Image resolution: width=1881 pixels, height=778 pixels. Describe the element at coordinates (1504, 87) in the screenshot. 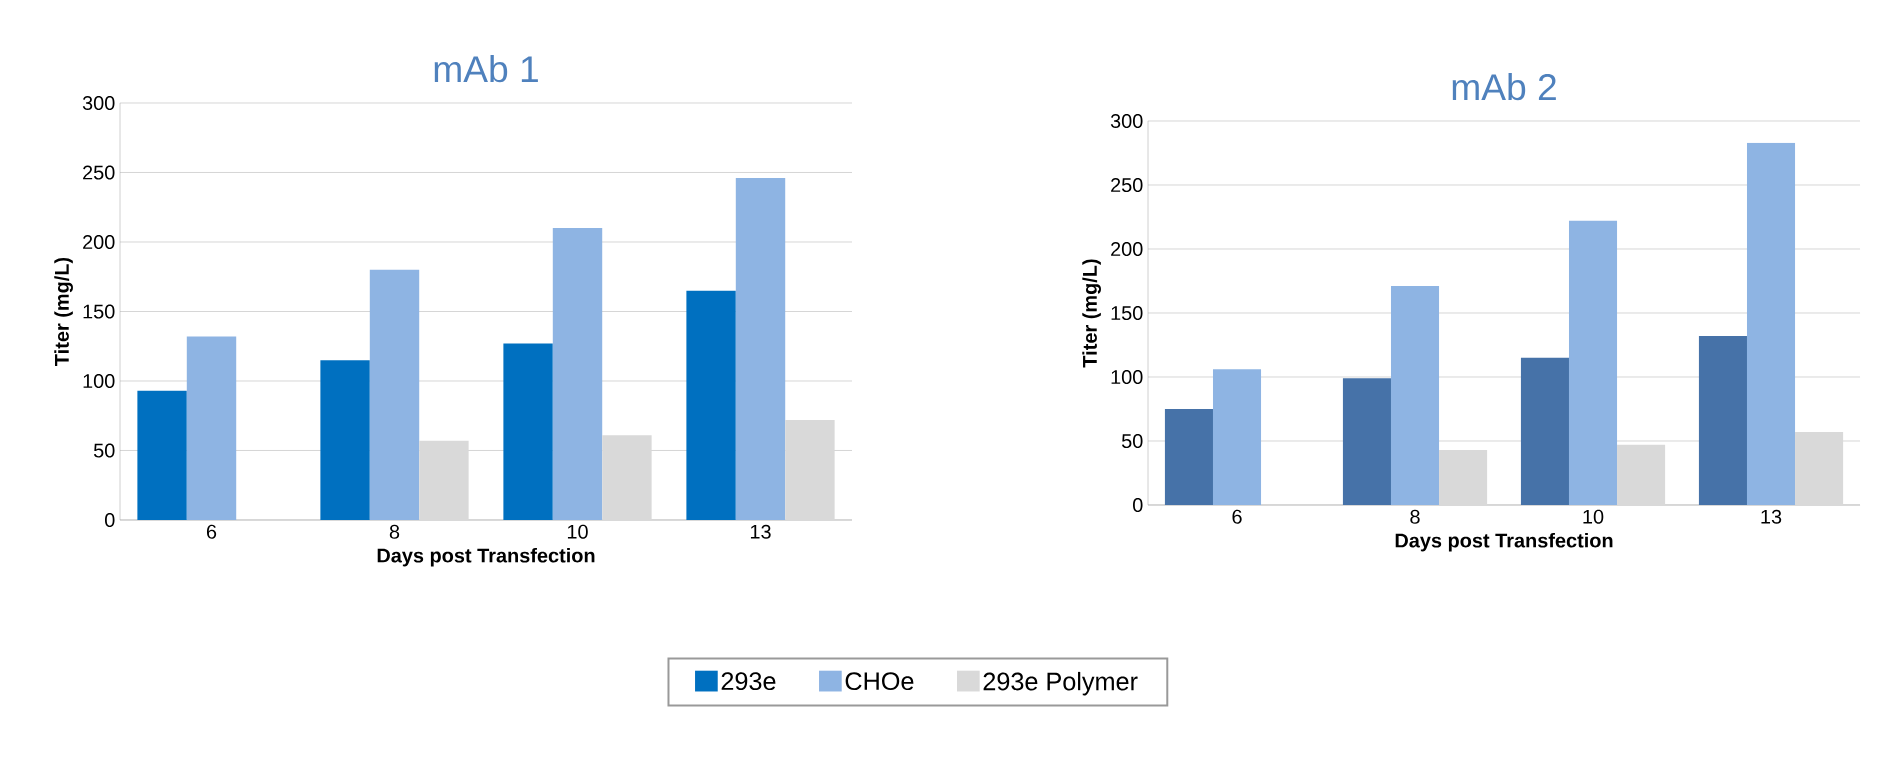

I see `chart-title: mAb 2` at that location.